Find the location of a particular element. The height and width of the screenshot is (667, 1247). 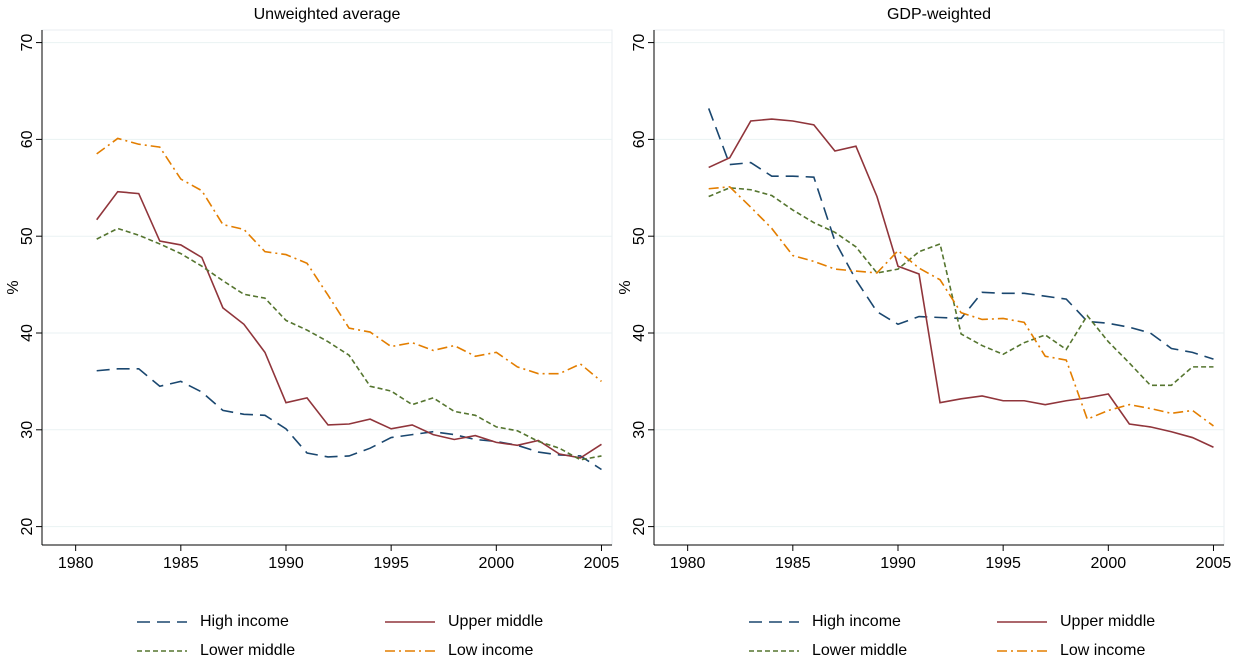

chart-title: Unweighted average is located at coordinates (327, 14).